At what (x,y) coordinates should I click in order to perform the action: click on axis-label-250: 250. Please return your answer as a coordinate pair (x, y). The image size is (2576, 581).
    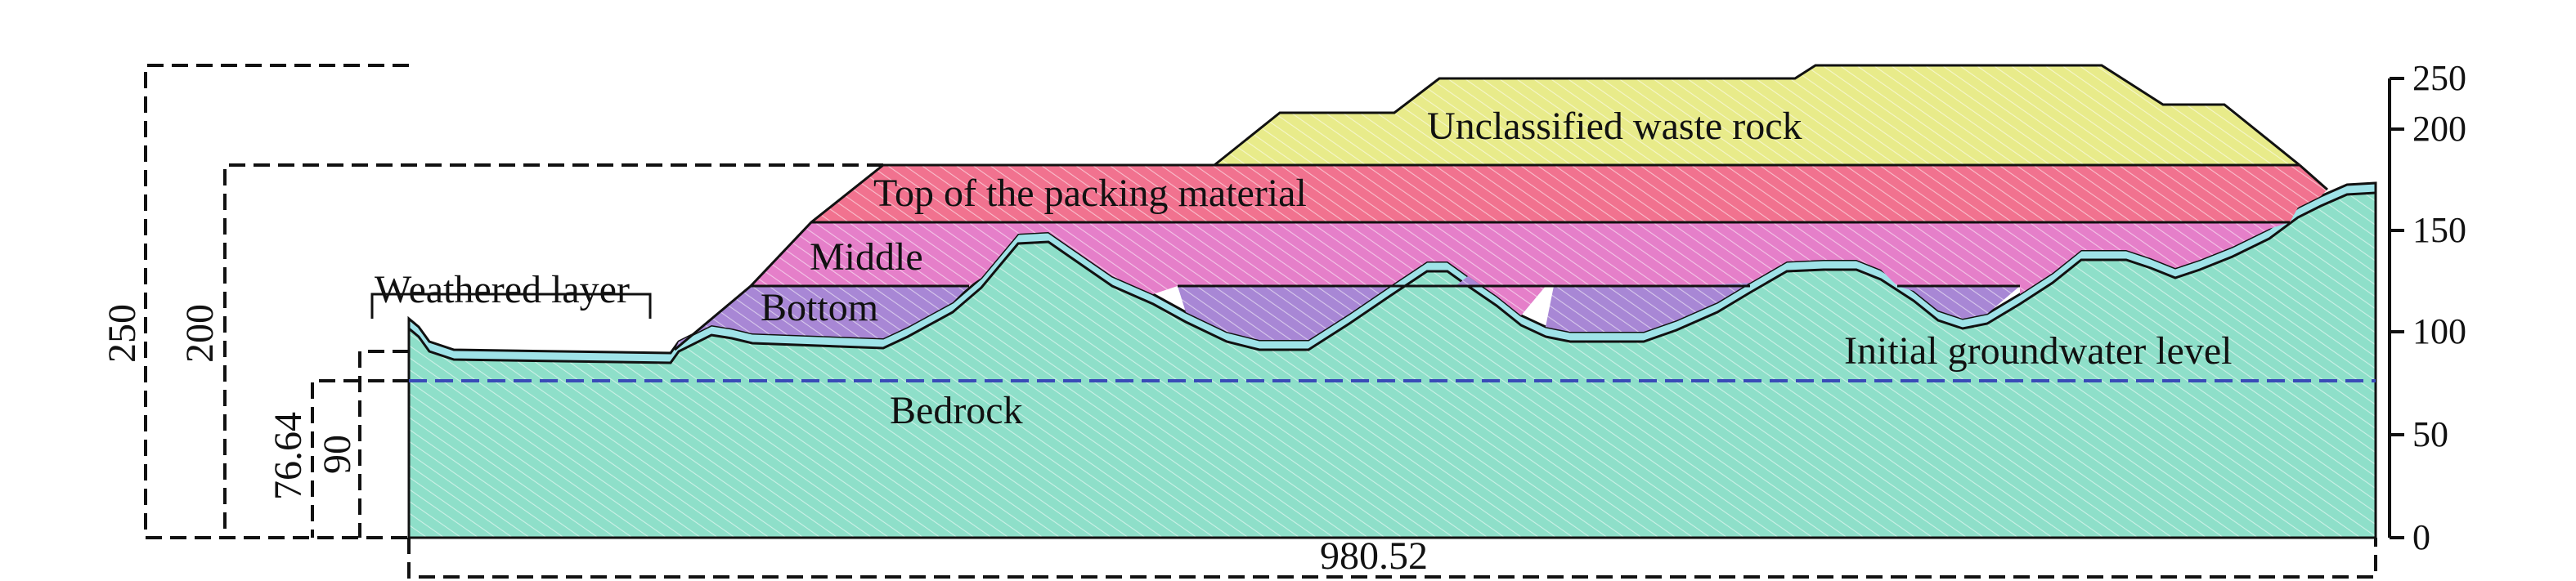
    Looking at the image, I should click on (2439, 78).